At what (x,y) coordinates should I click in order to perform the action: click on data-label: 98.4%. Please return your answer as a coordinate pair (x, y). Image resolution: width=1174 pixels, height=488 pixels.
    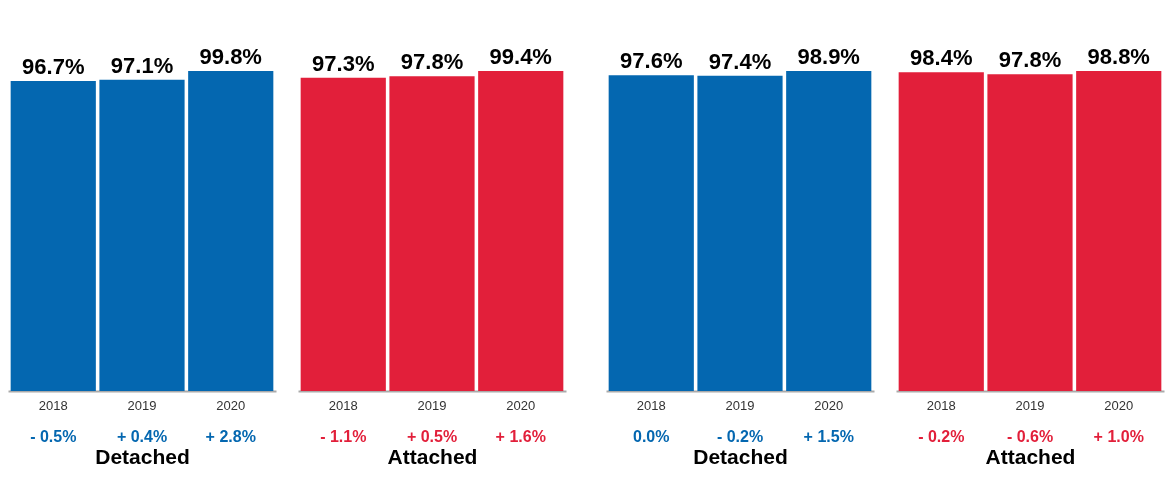
    Looking at the image, I should click on (941, 58).